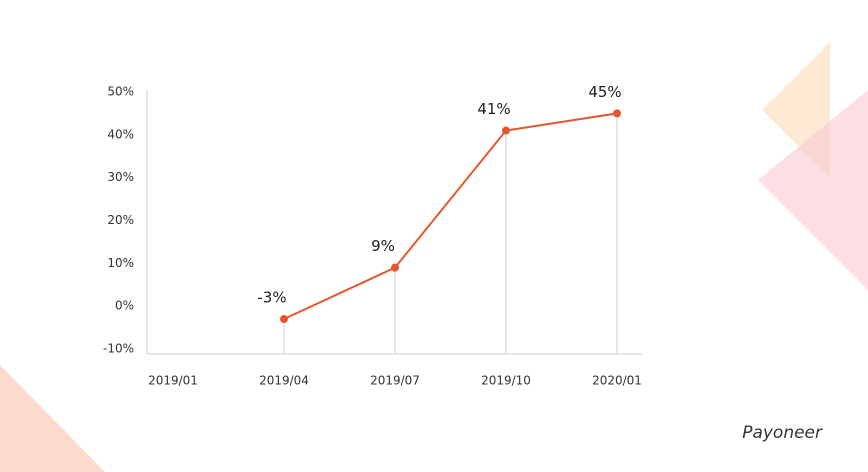 This screenshot has width=868, height=472. What do you see at coordinates (173, 381) in the screenshot?
I see `x-tick-label: 2019/01` at bounding box center [173, 381].